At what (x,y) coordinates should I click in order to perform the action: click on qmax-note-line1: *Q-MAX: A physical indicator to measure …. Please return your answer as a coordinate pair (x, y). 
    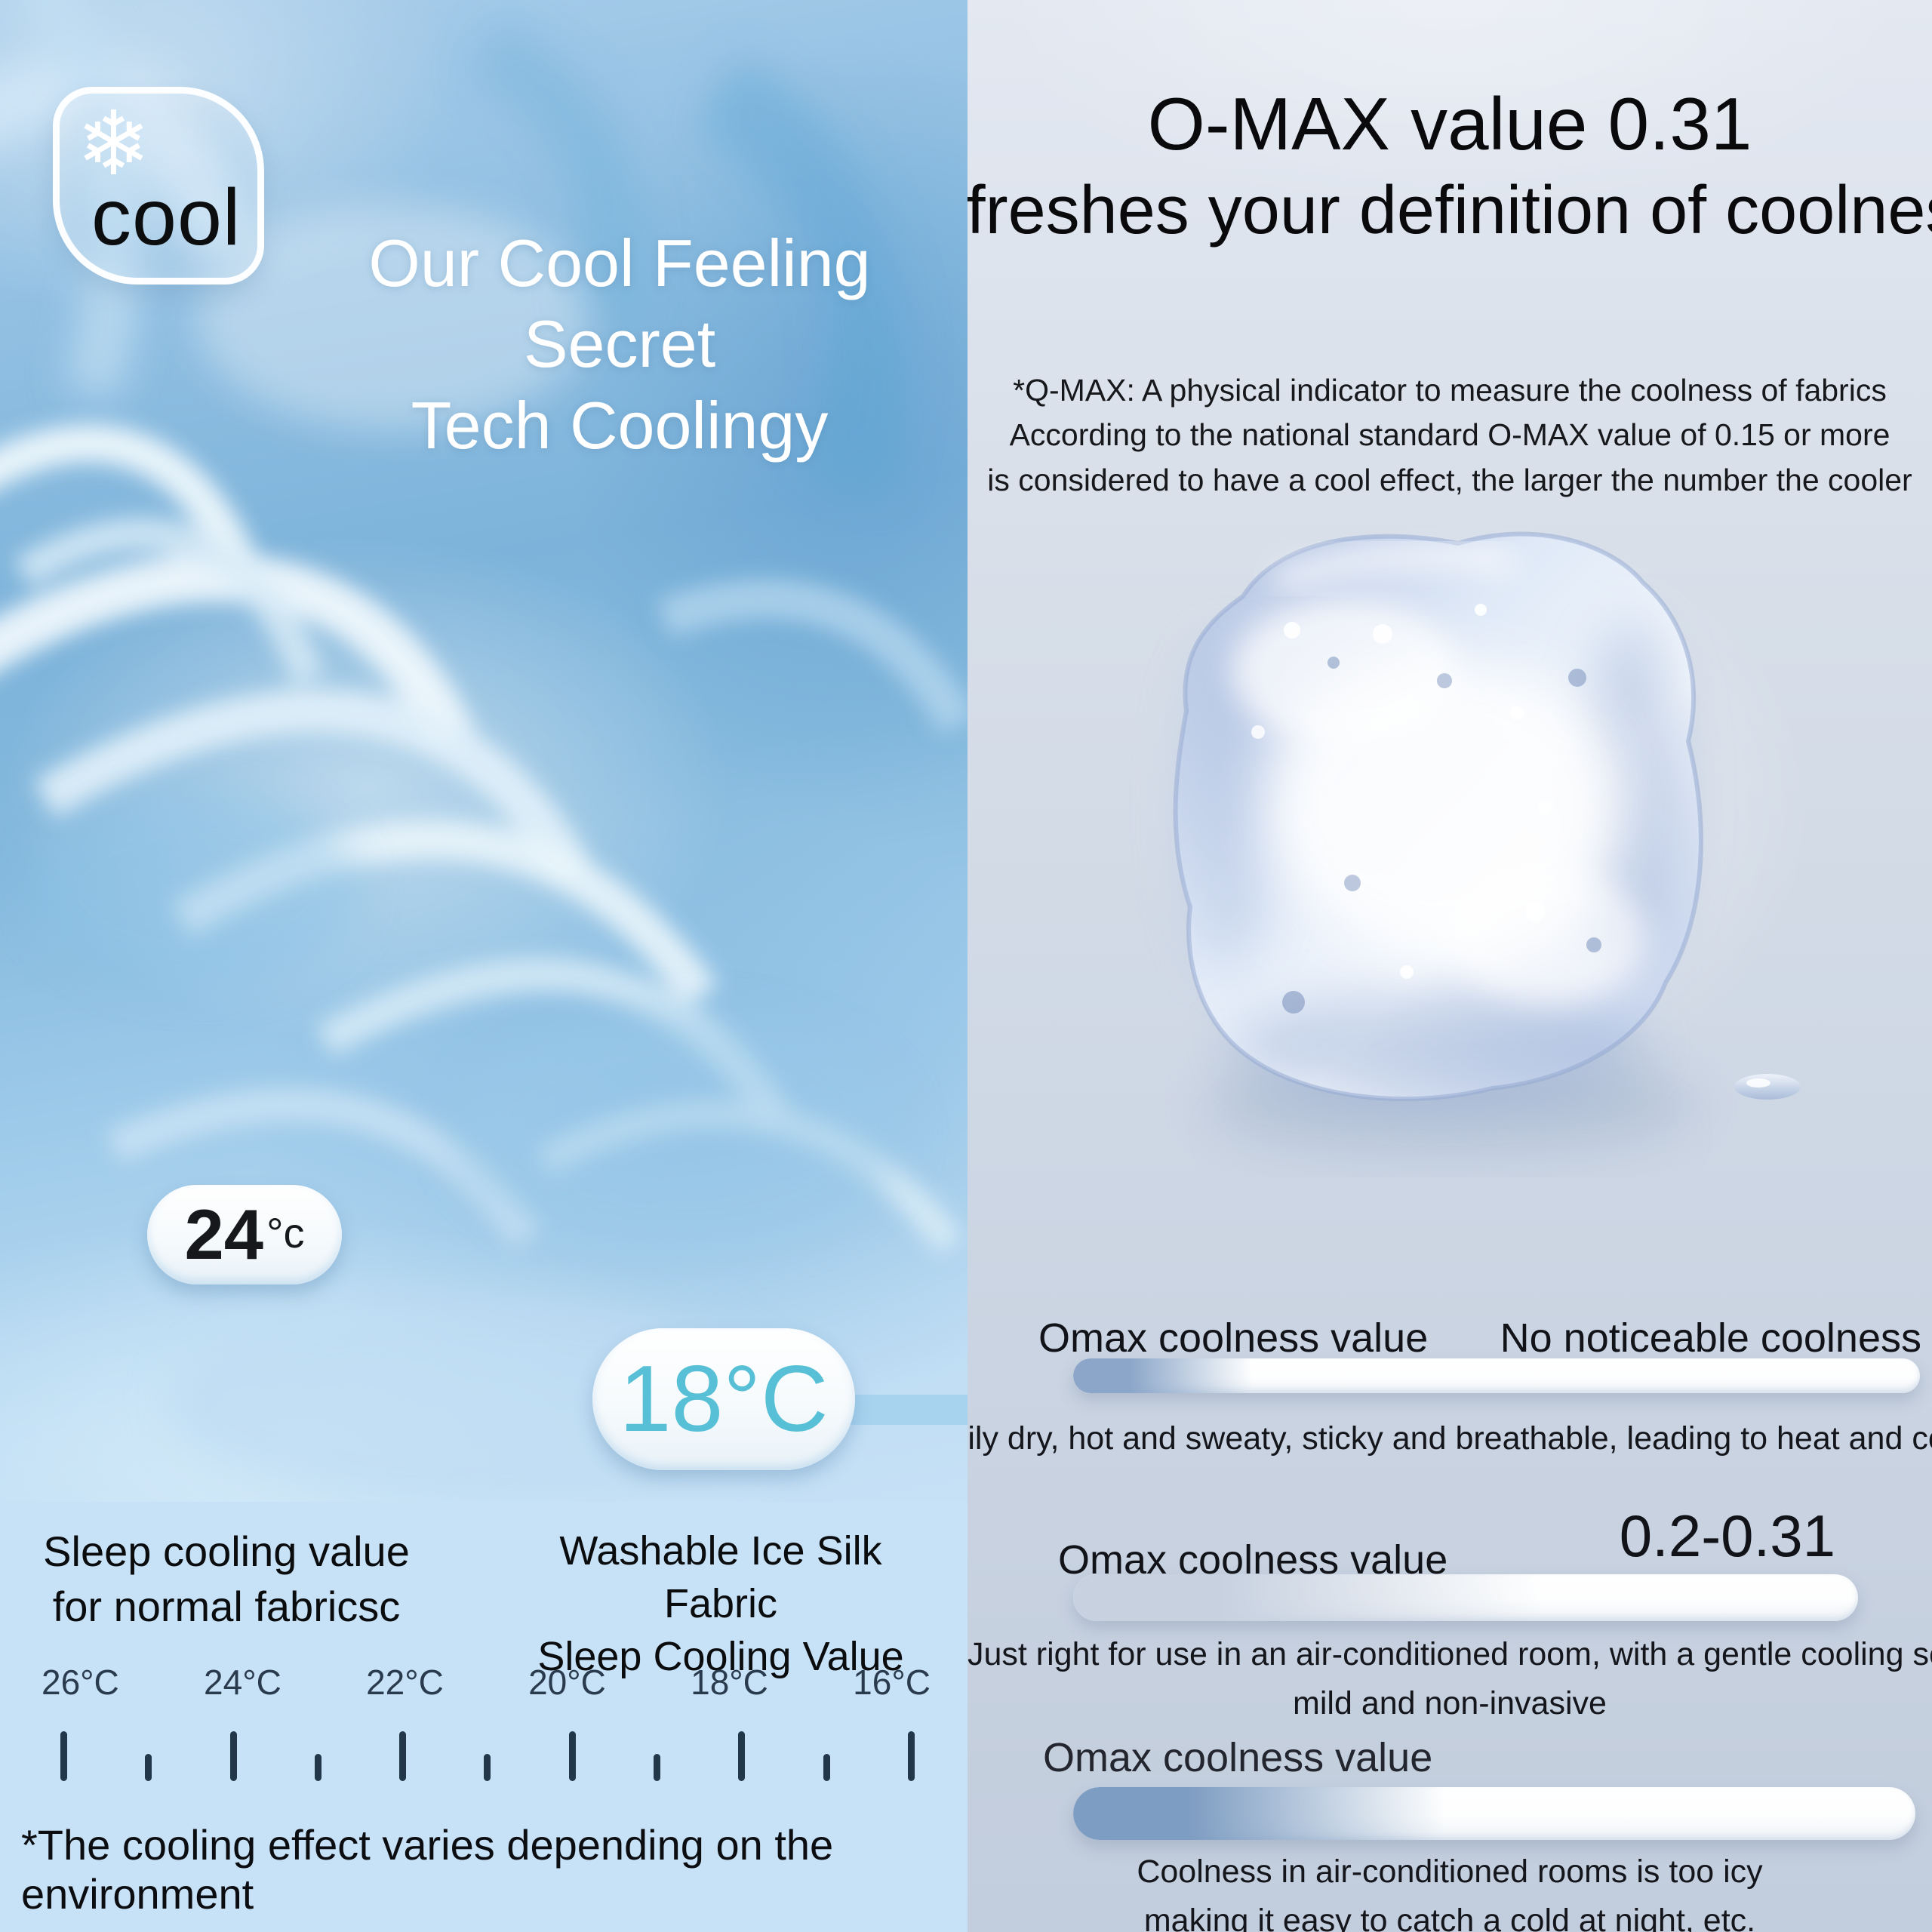
    Looking at the image, I should click on (1450, 390).